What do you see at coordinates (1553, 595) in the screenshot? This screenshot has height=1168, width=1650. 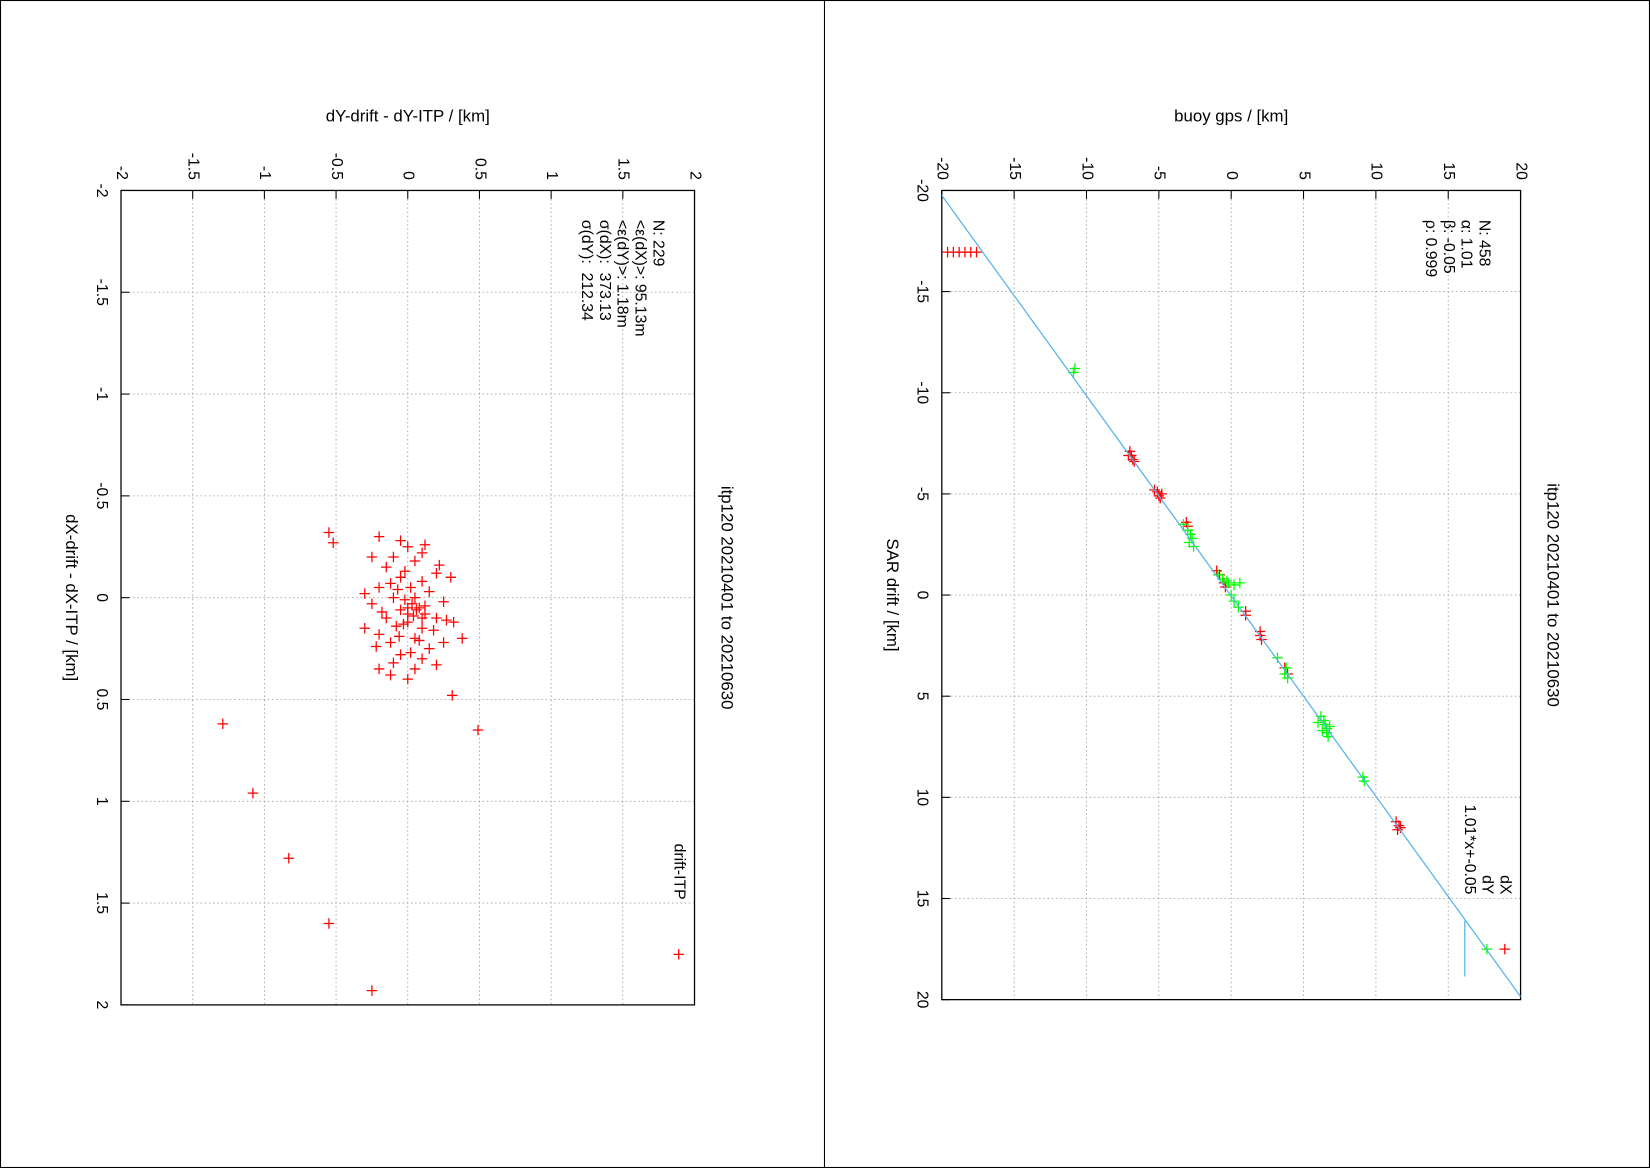 I see `chart-title: itp120 20210401 to 20210630` at bounding box center [1553, 595].